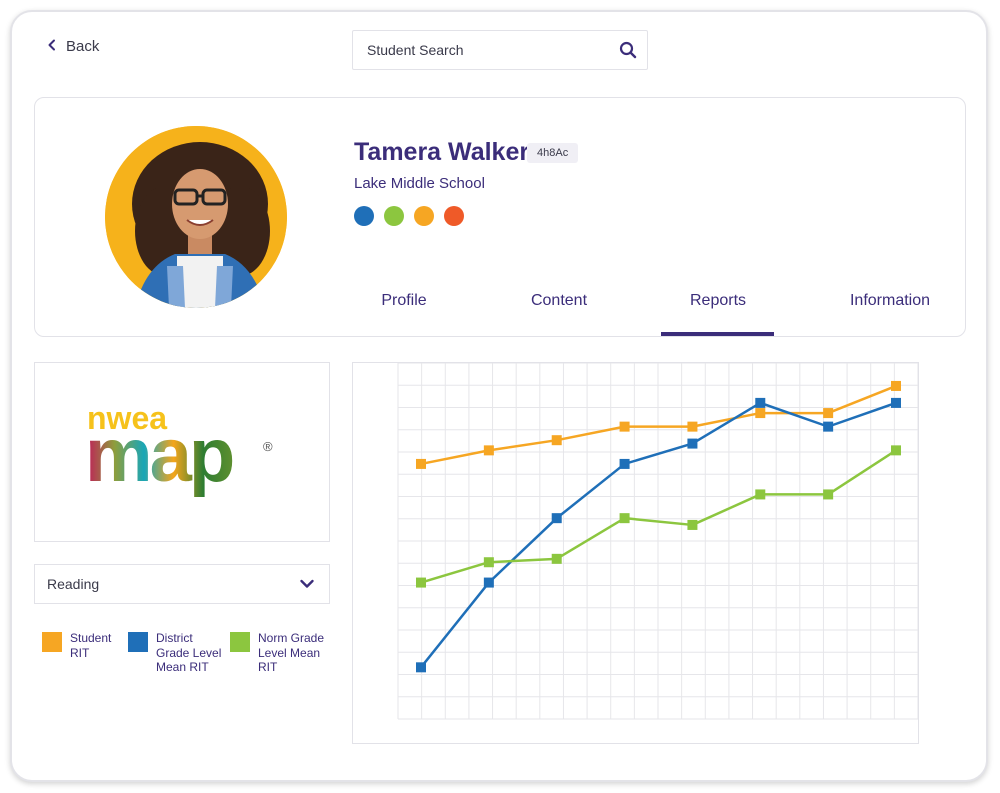 The width and height of the screenshot is (1000, 793). Describe the element at coordinates (73, 584) in the screenshot. I see `subject-selected-value: Reading` at that location.